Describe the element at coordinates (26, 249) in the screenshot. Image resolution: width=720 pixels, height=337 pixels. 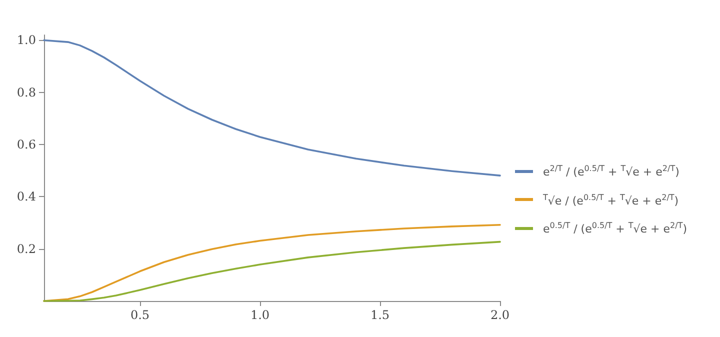
I see `y-tick-label: 0.2` at that location.